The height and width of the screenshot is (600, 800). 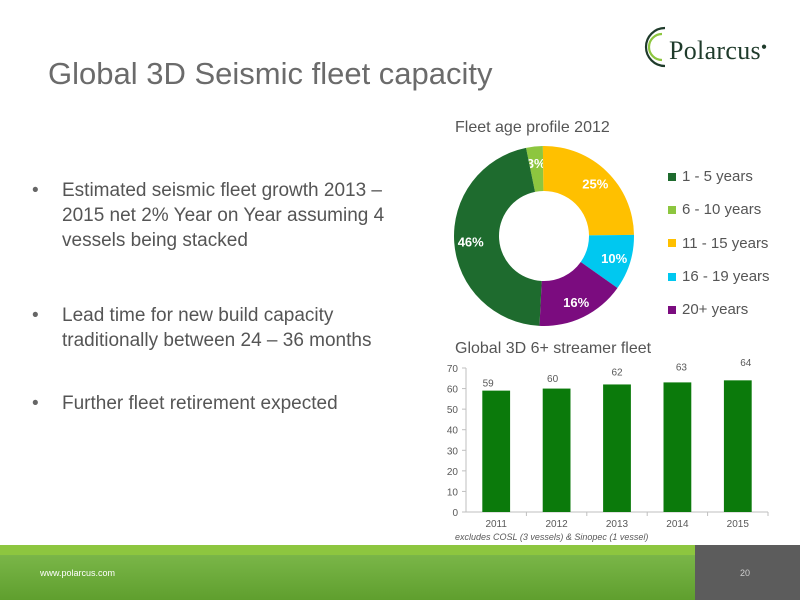 I want to click on footer-website-link: www.polarcus.com, so click(x=78, y=573).